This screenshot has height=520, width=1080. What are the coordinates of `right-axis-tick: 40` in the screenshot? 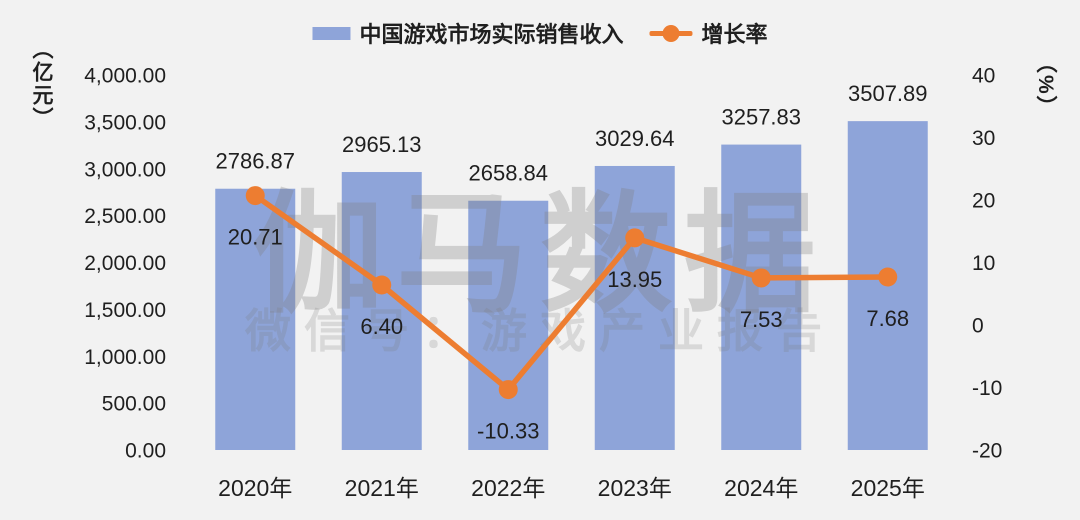 It's located at (983, 76).